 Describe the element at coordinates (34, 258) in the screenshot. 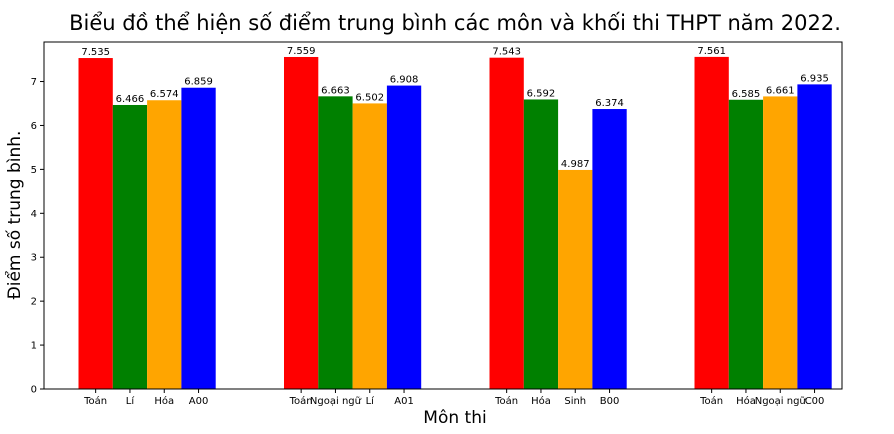

I see `y-tick-label: 3` at that location.